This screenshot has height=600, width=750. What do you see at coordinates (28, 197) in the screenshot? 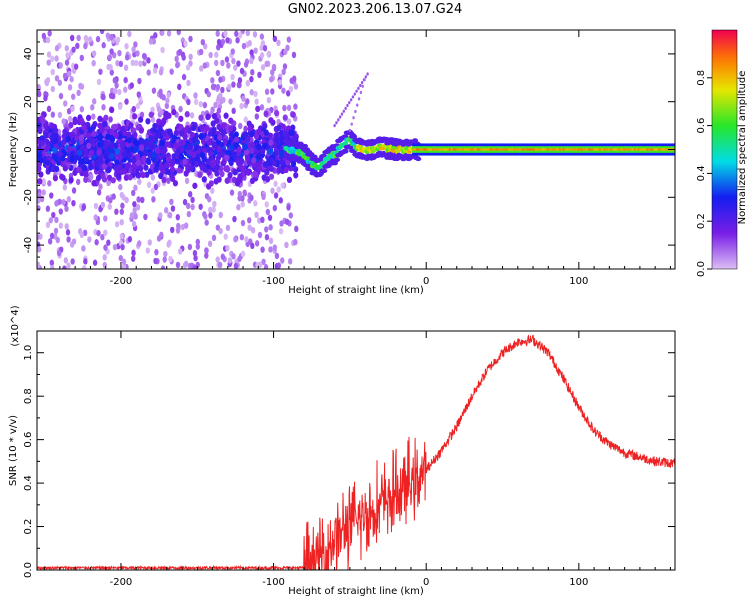
I see `top-y-tick-label: -20` at bounding box center [28, 197].